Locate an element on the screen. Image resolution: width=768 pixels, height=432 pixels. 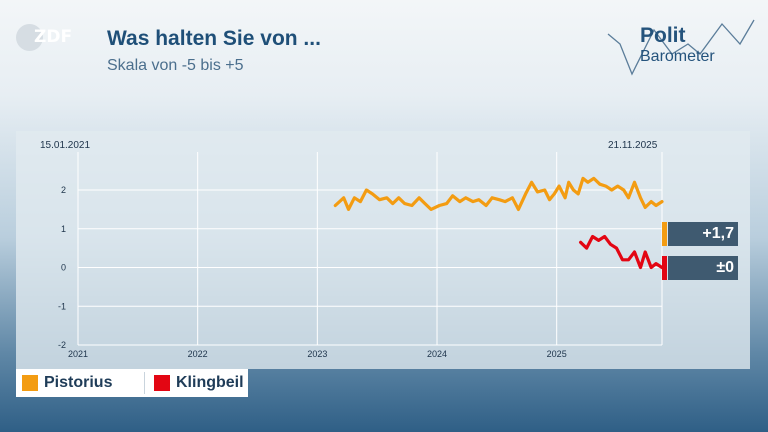
legend-divider is located at coordinates (144, 383).